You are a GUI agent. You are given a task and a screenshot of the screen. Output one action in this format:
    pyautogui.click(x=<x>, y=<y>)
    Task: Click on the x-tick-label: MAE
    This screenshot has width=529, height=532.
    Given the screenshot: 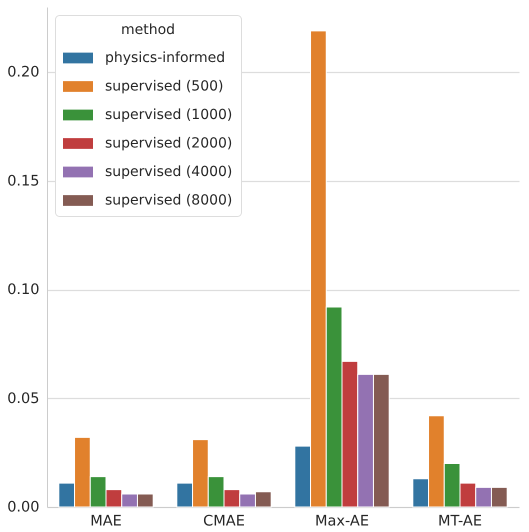 What is the action you would take?
    pyautogui.click(x=106, y=522)
    